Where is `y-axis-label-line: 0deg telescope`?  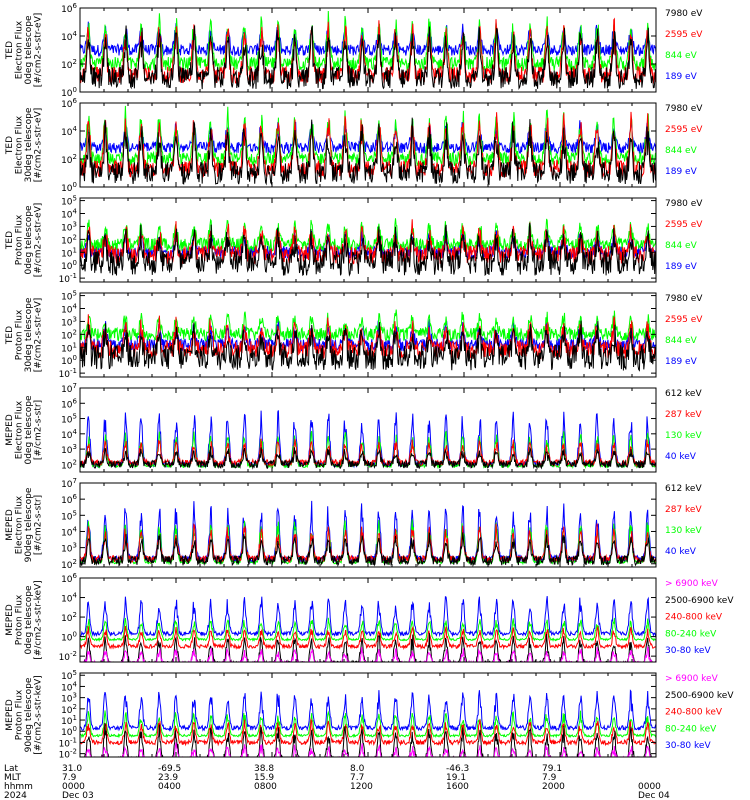 y-axis-label-line: 0deg telescope is located at coordinates (29, 620).